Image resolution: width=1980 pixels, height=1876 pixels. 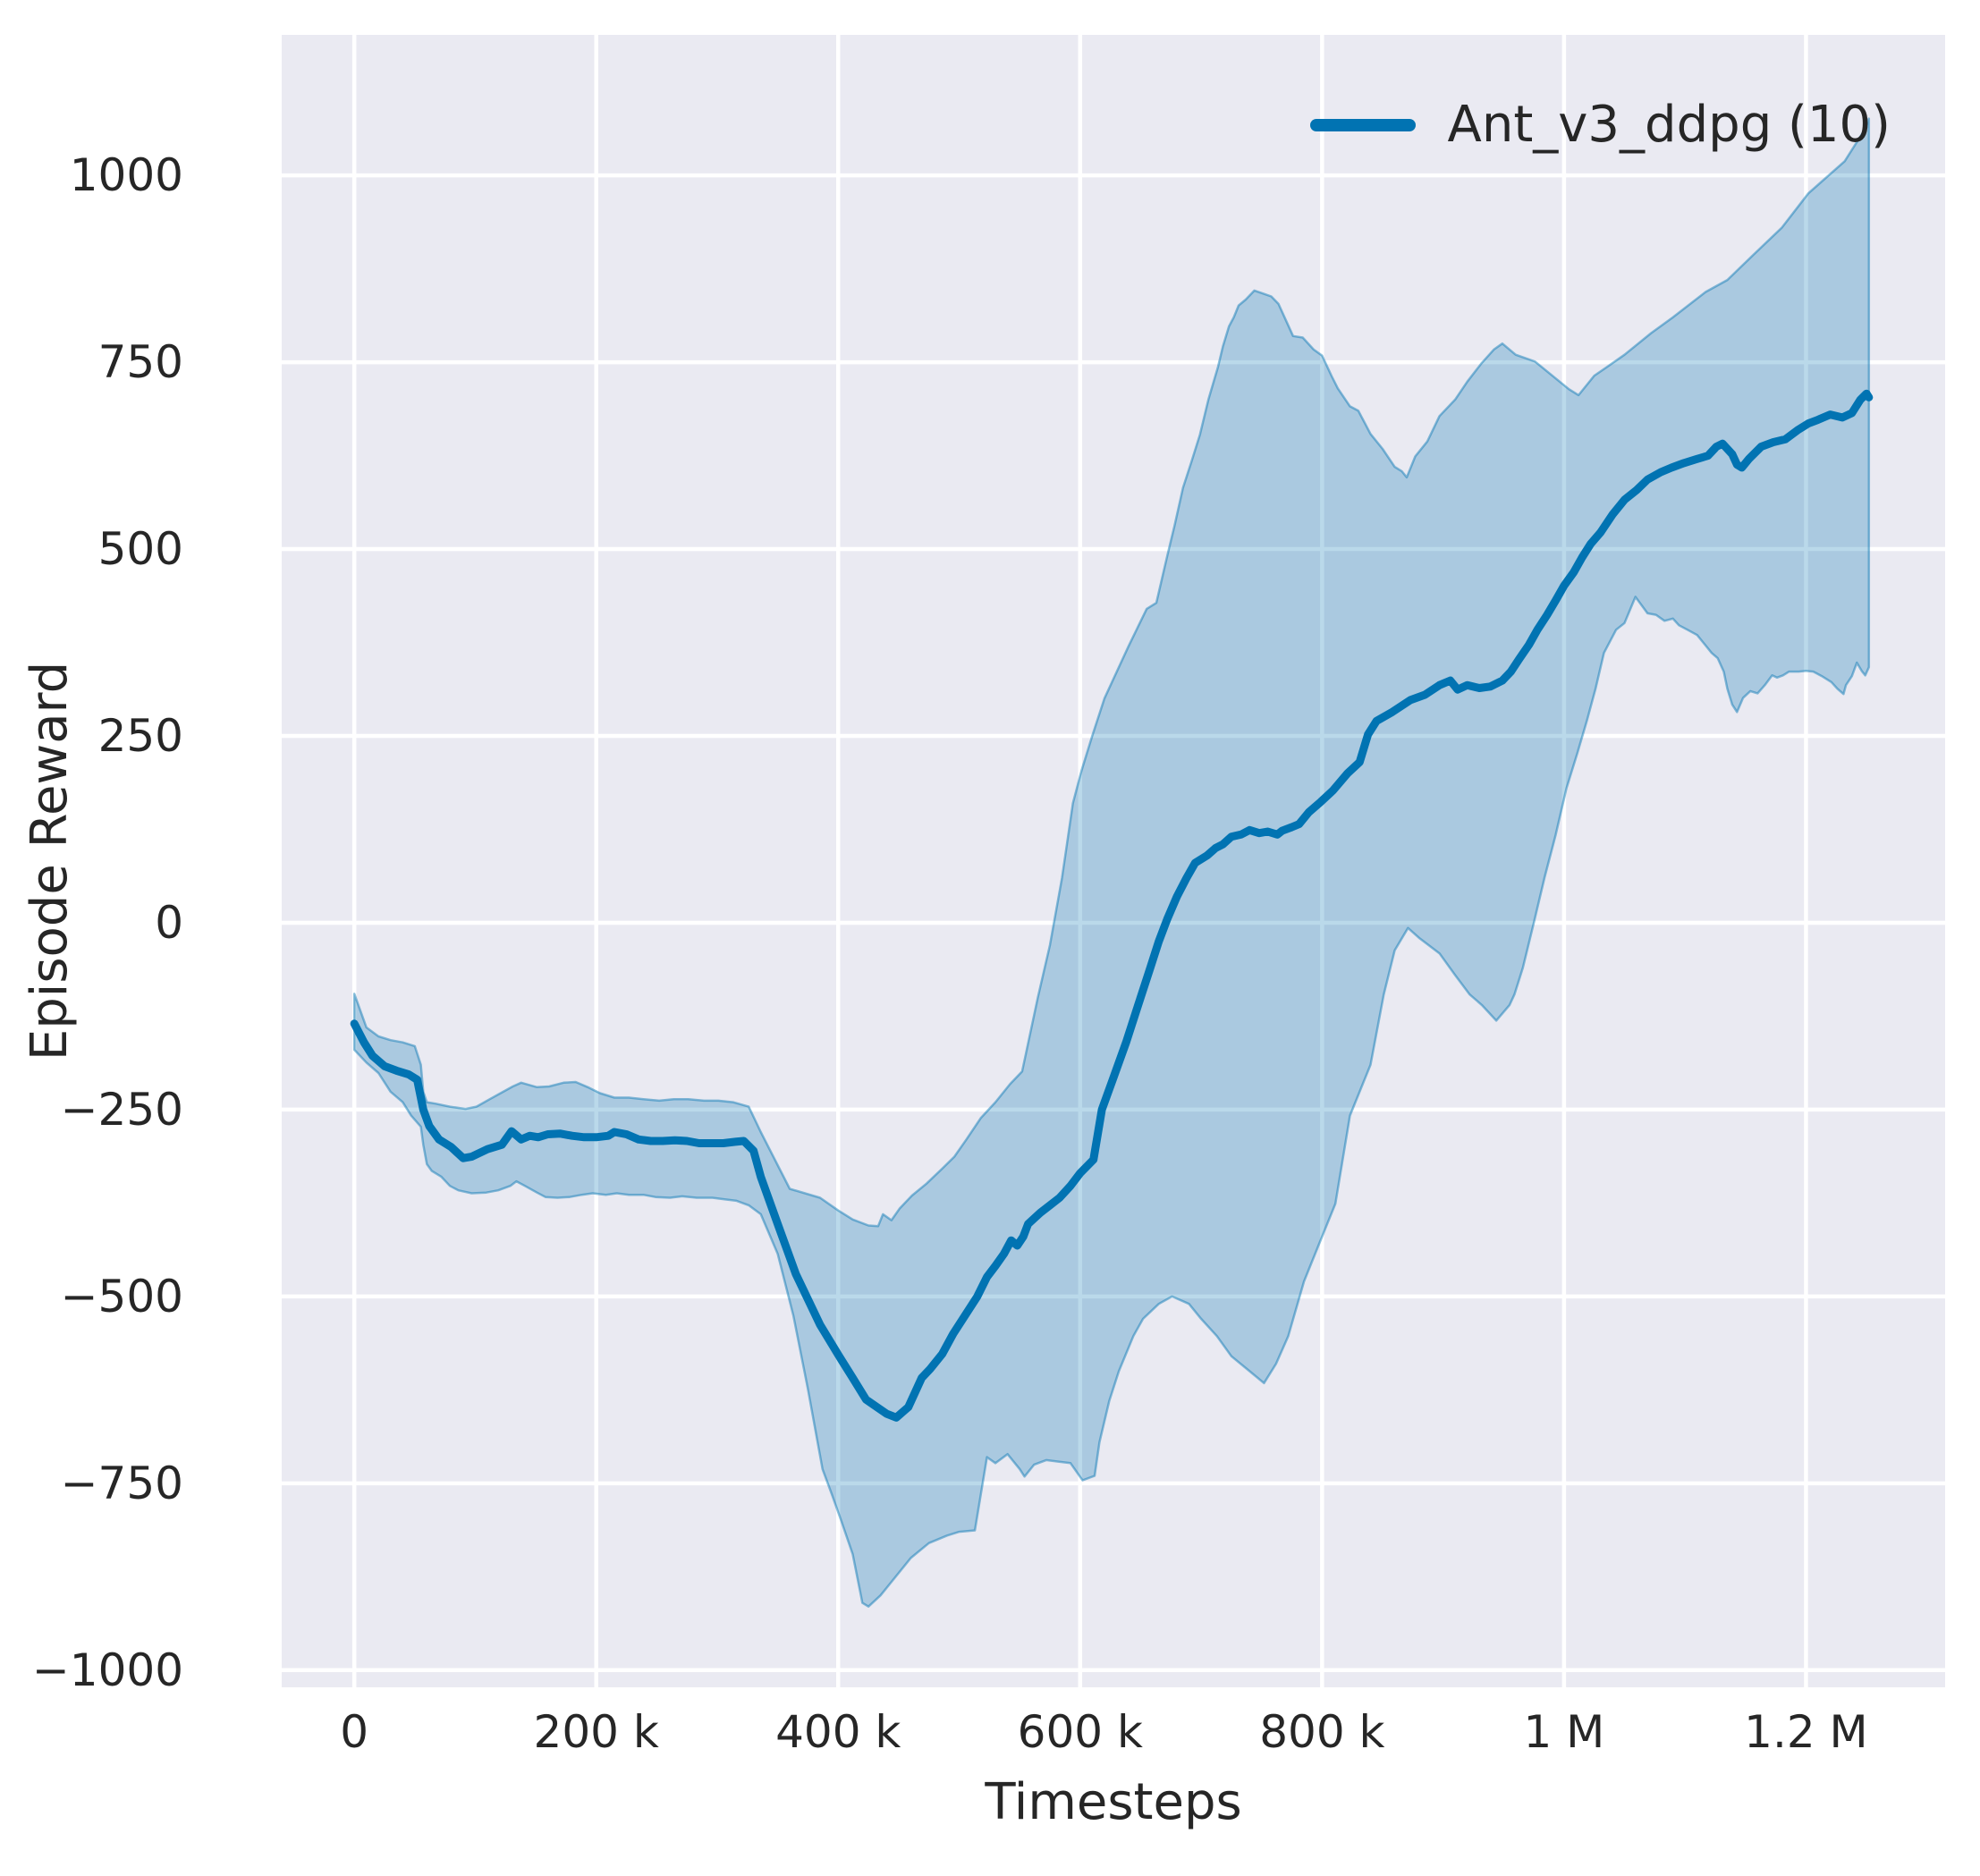 I want to click on legend-line-swatch, so click(x=1362, y=125).